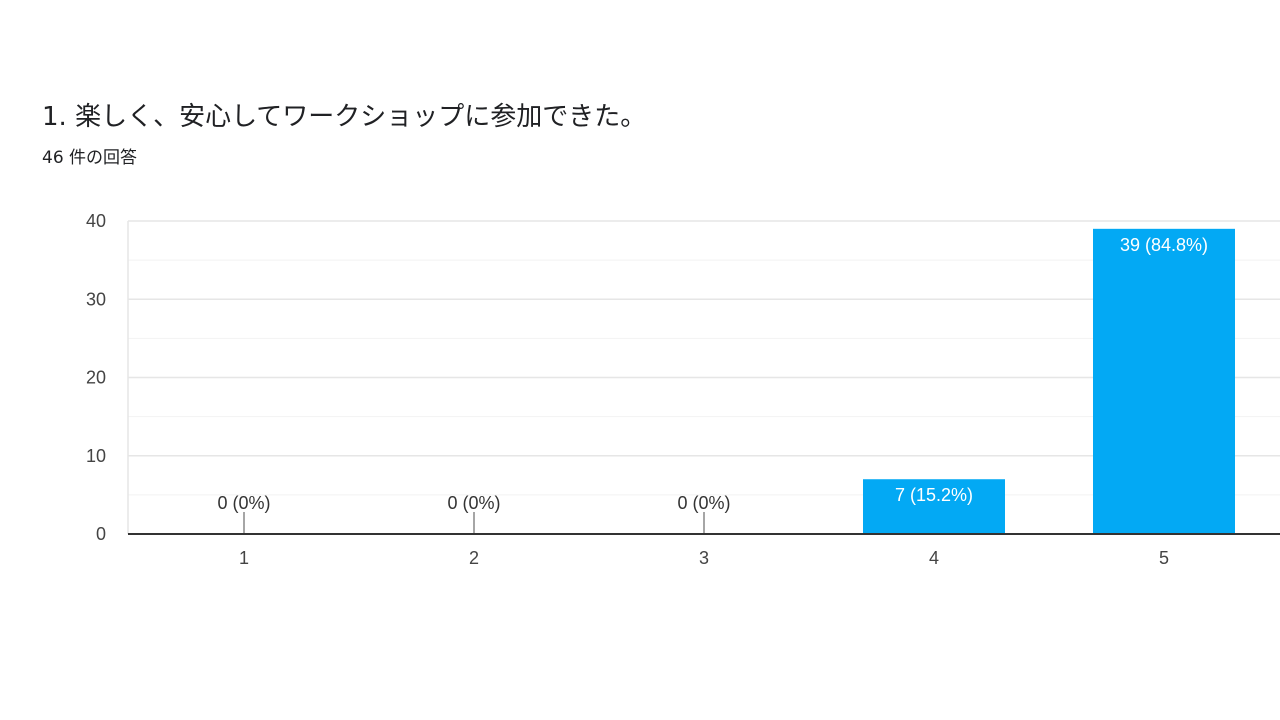 The height and width of the screenshot is (720, 1280). Describe the element at coordinates (934, 558) in the screenshot. I see `x-tick-label: 4` at that location.